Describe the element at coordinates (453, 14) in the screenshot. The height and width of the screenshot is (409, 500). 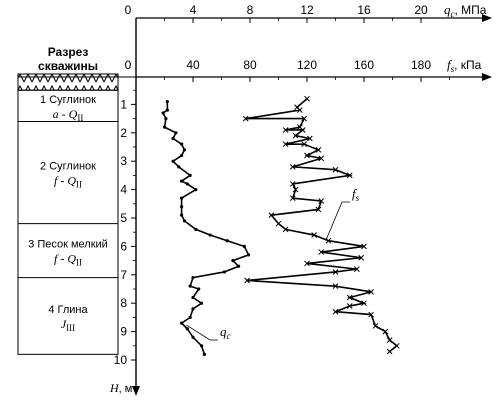
I see `top-axis-label-subscript: c` at that location.